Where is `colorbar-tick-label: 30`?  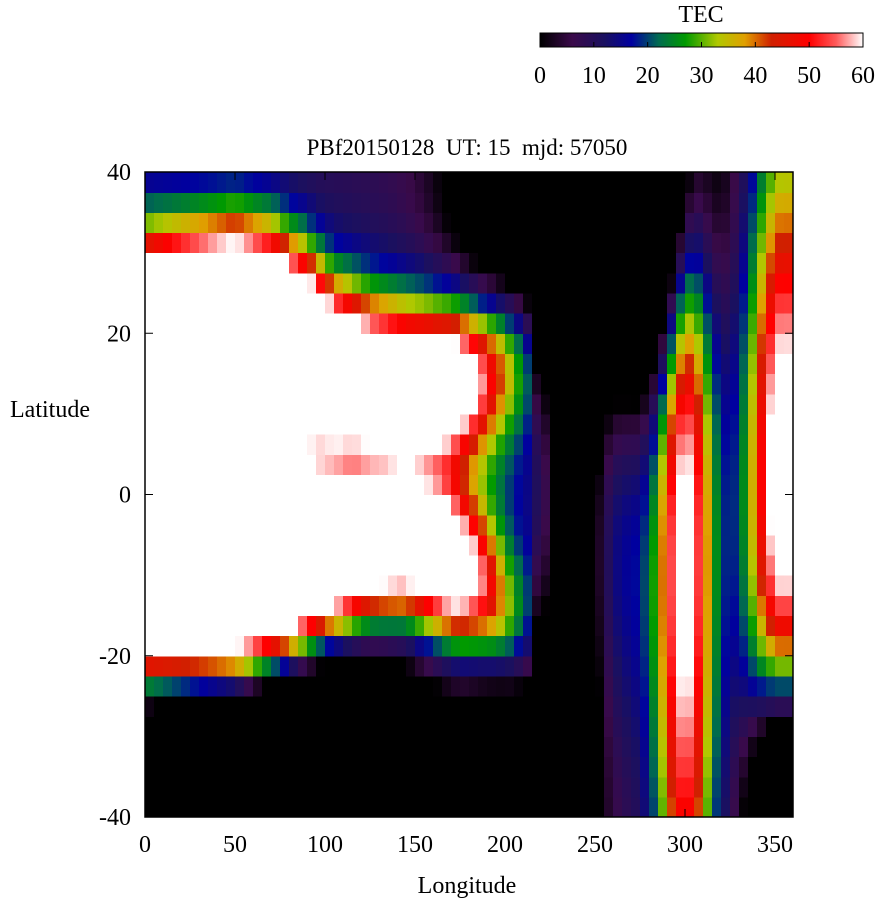 colorbar-tick-label: 30 is located at coordinates (702, 76).